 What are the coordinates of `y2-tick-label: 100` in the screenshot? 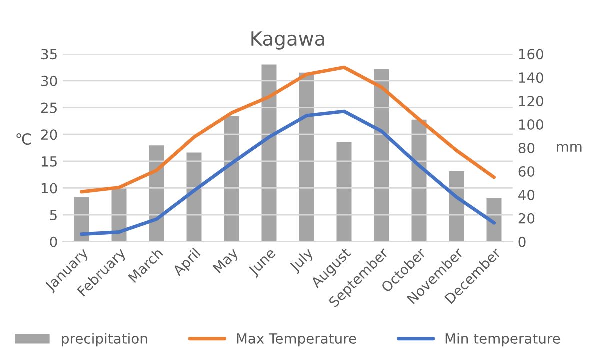 It's located at (531, 125).